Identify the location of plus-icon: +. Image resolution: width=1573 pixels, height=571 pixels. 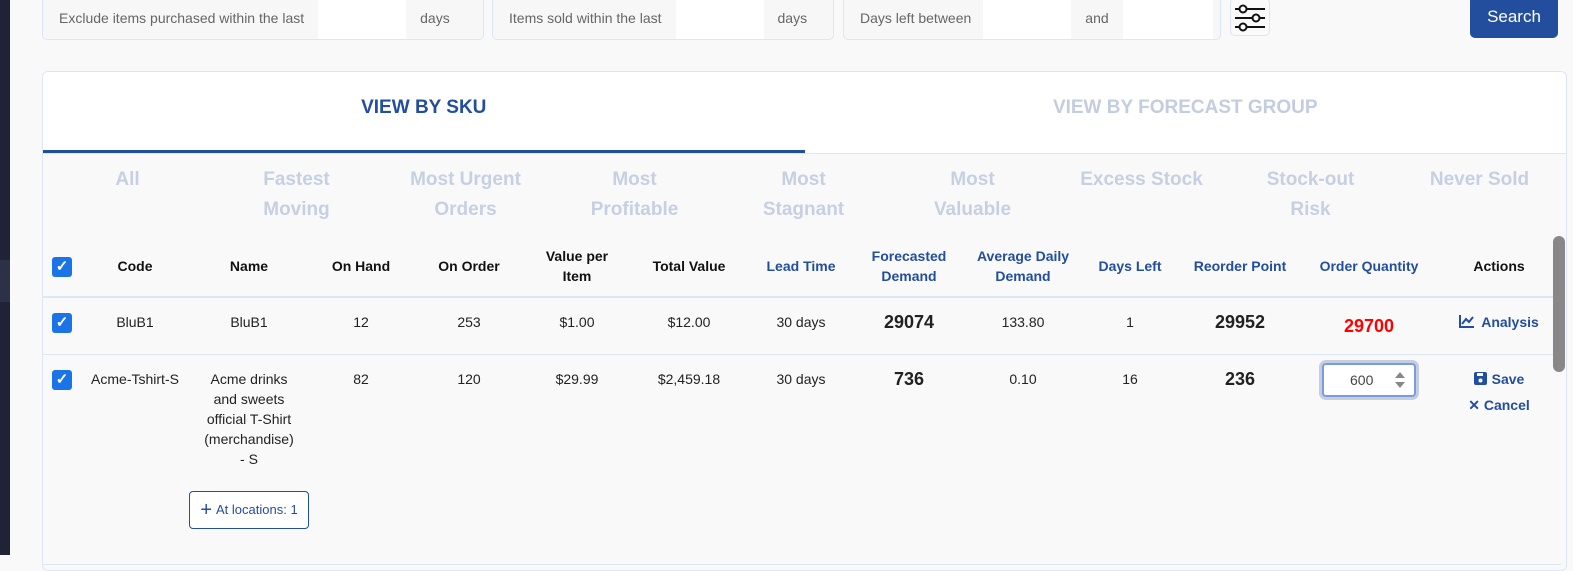
(206, 509).